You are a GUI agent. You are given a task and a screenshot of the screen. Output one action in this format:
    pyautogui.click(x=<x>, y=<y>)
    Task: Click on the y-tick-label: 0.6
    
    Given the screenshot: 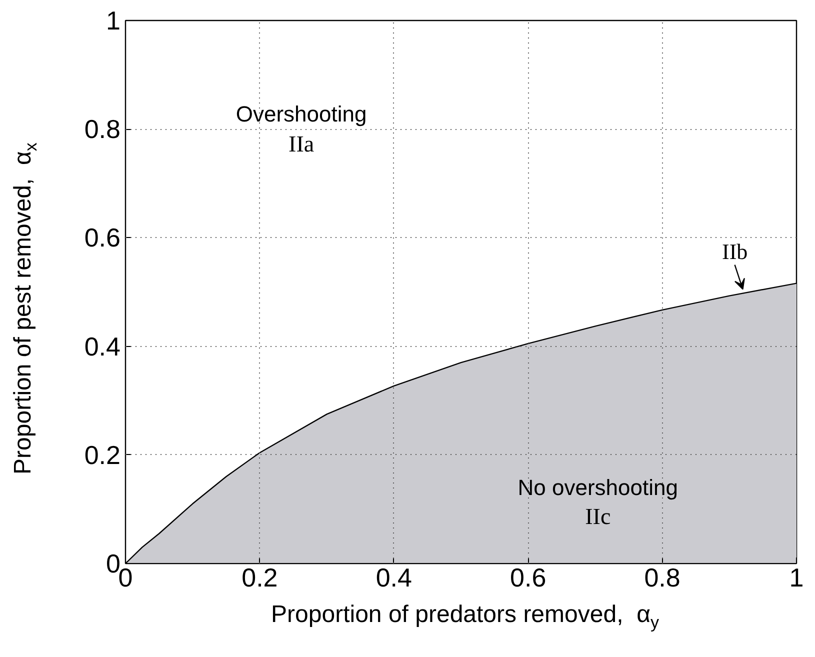 What is the action you would take?
    pyautogui.click(x=102, y=237)
    